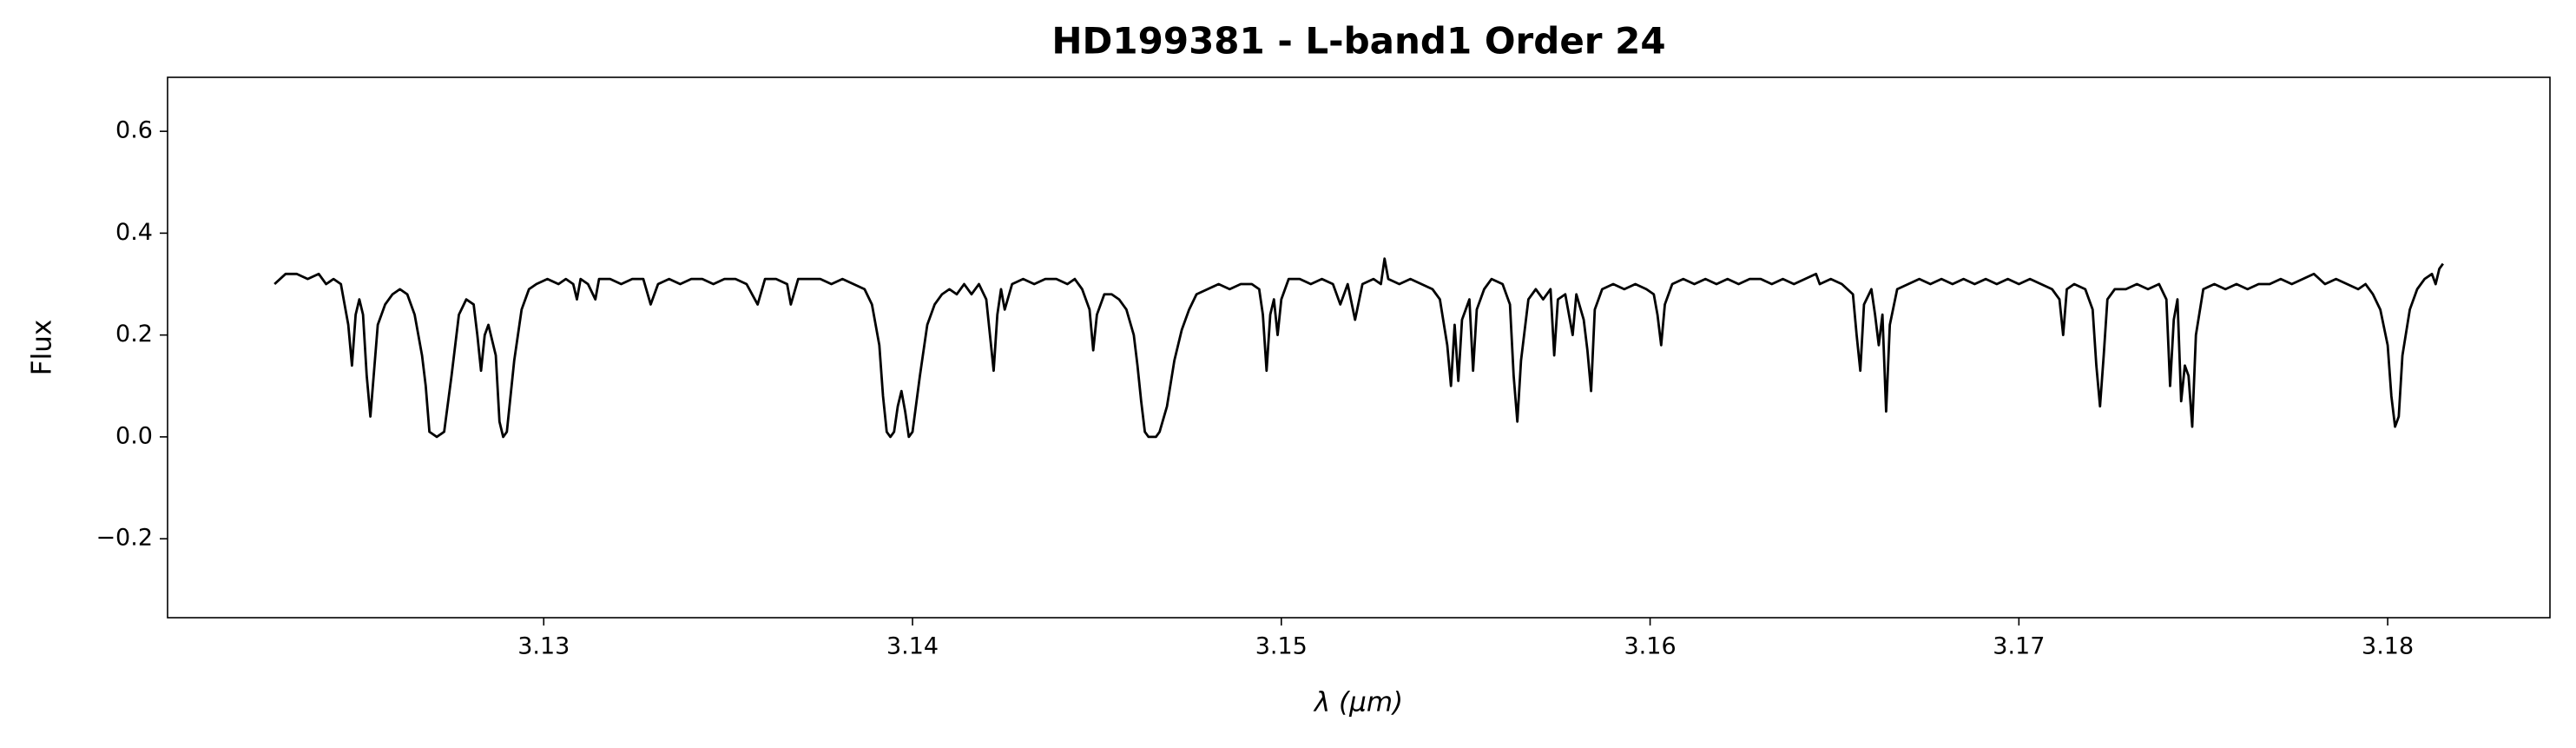 The width and height of the screenshot is (2576, 748). I want to click on x-tick-label: 3.17, so click(2019, 646).